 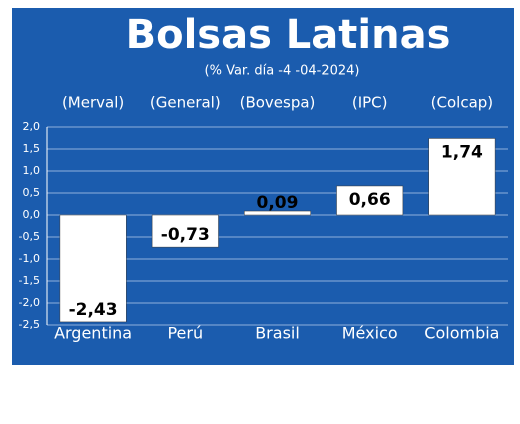 What do you see at coordinates (461, 333) in the screenshot?
I see `x-tick-label: Colombia` at bounding box center [461, 333].